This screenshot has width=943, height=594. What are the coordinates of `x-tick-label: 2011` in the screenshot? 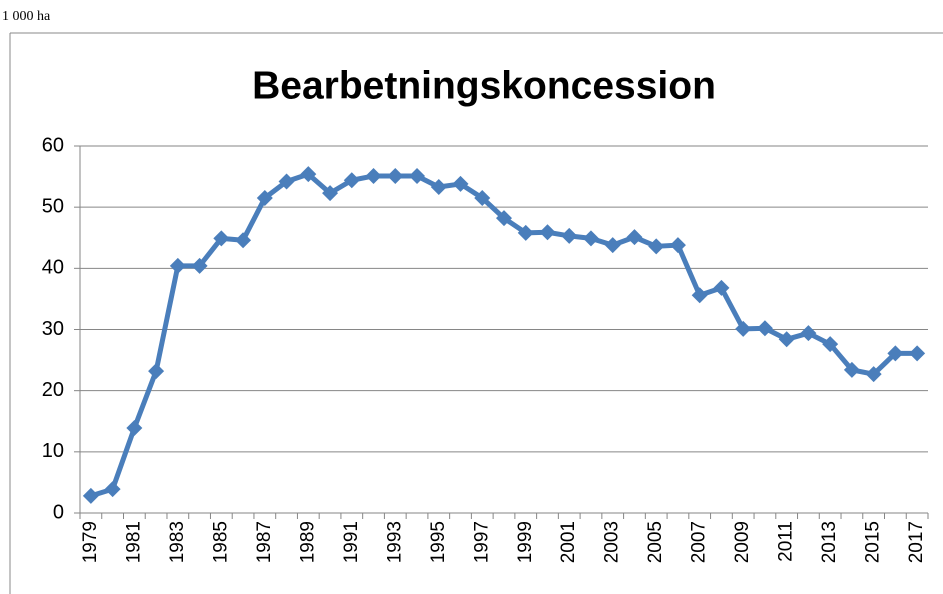 It's located at (786, 541).